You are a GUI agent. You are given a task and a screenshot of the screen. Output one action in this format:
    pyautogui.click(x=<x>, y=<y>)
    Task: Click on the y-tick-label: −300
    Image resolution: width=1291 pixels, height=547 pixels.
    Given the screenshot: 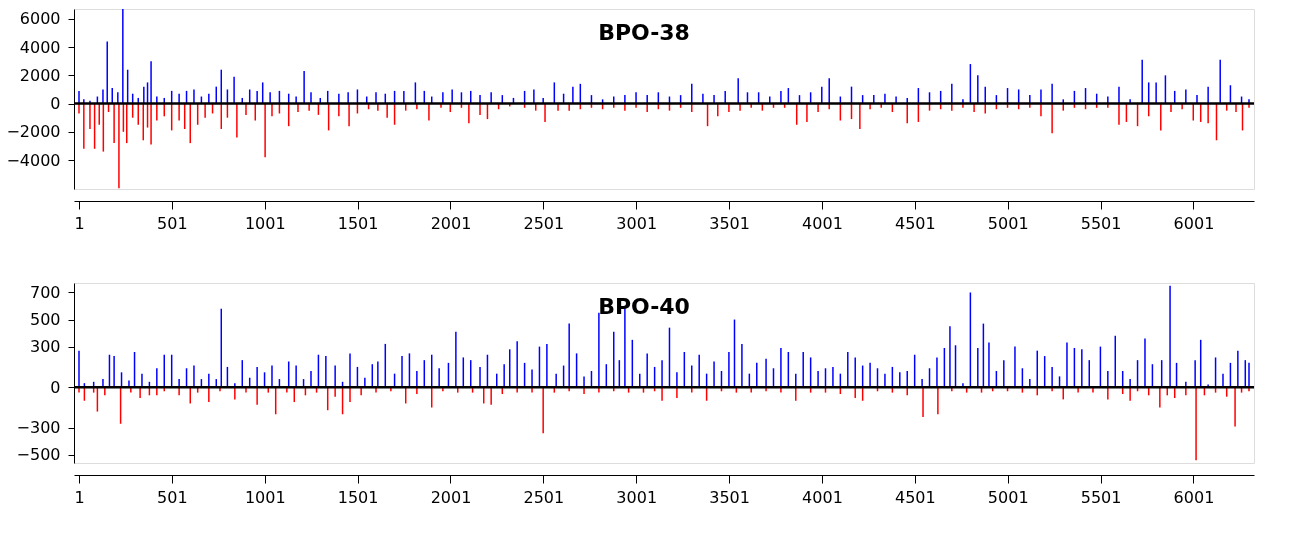 What is the action you would take?
    pyautogui.click(x=38, y=428)
    